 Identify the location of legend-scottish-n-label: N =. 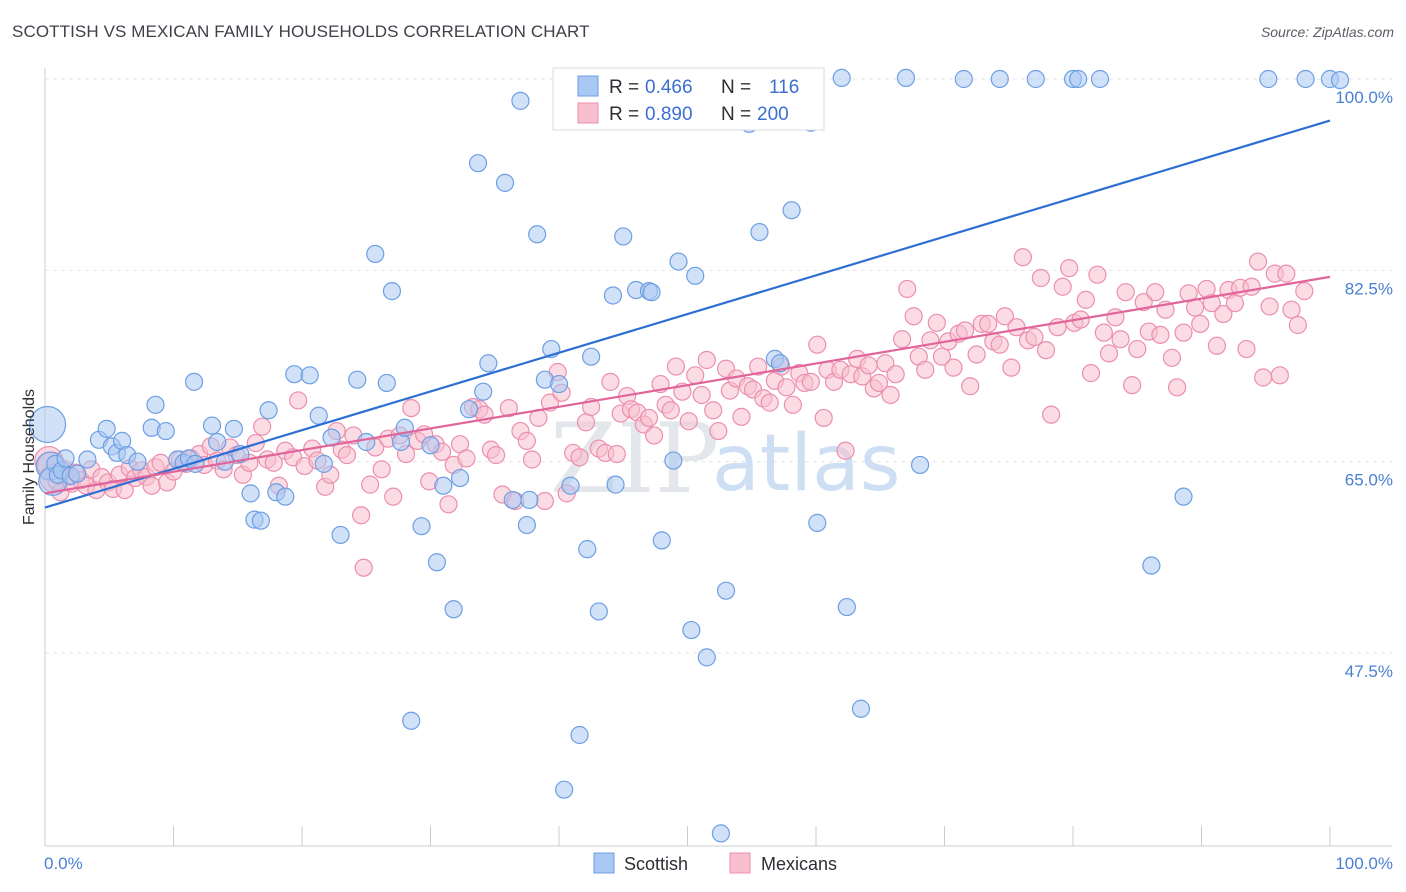
(736, 87).